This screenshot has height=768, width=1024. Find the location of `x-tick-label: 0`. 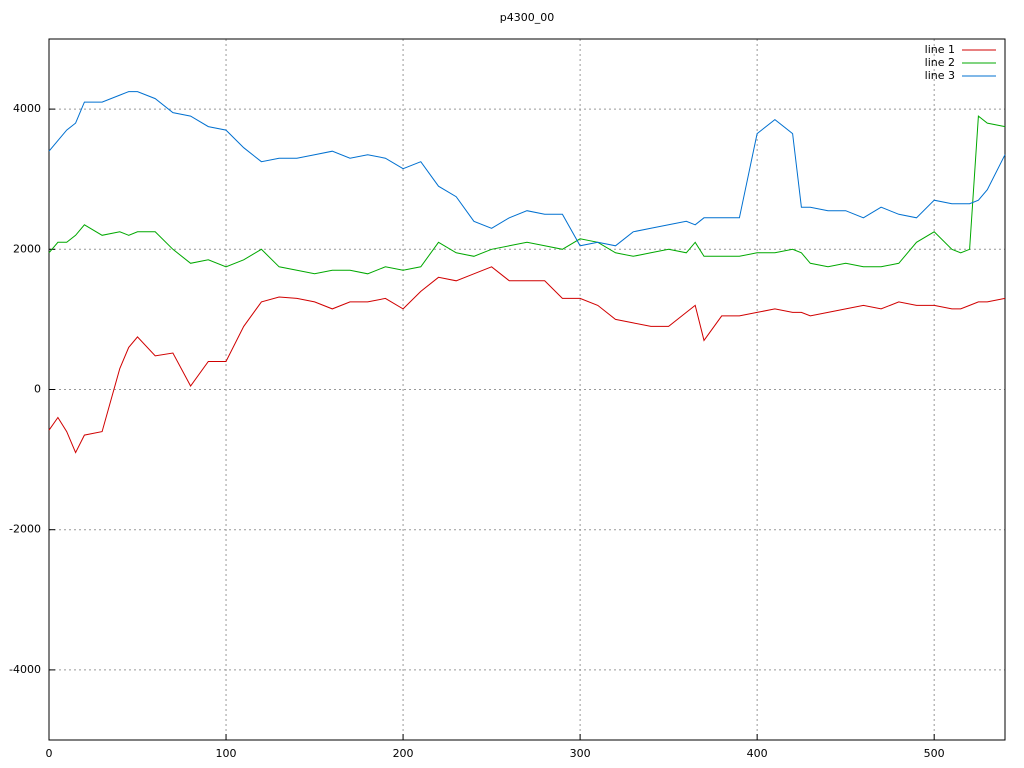

x-tick-label: 0 is located at coordinates (49, 753).